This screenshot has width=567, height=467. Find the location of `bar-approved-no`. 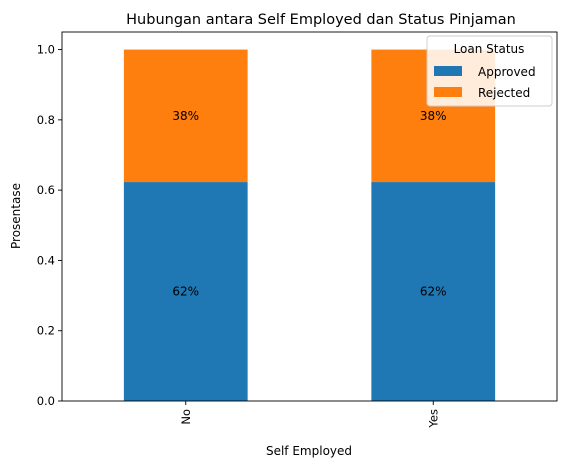

bar-approved-no is located at coordinates (185, 291).